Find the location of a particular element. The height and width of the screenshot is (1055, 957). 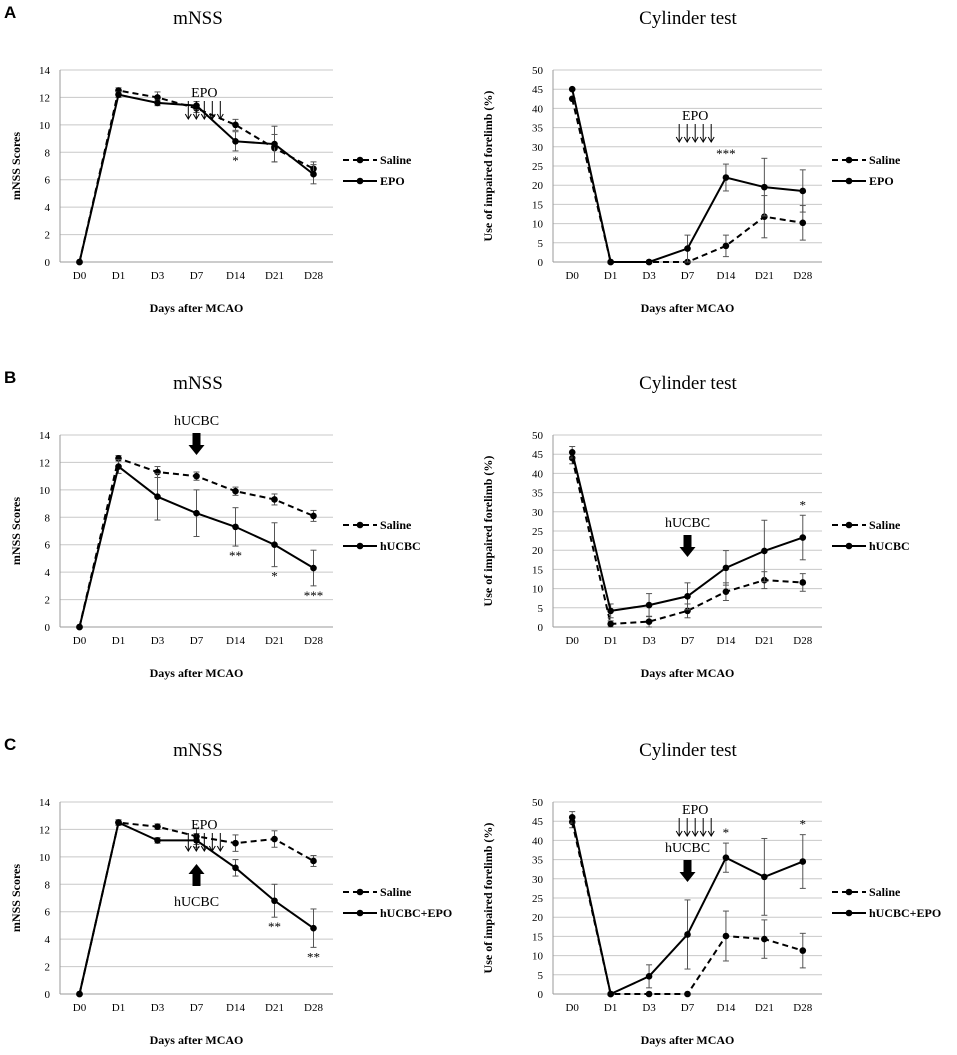

y-tick-label: 15 is located at coordinates (538, 205).